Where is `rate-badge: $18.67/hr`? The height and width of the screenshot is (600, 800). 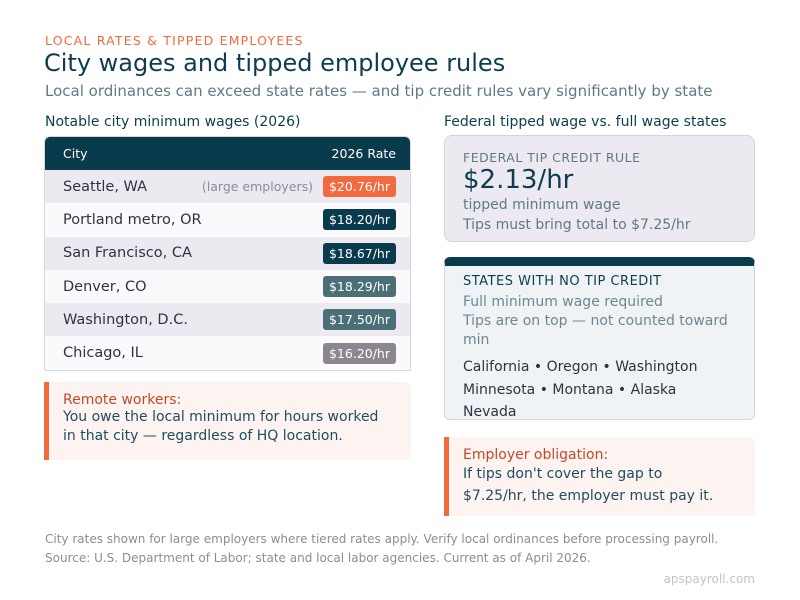 rate-badge: $18.67/hr is located at coordinates (359, 253).